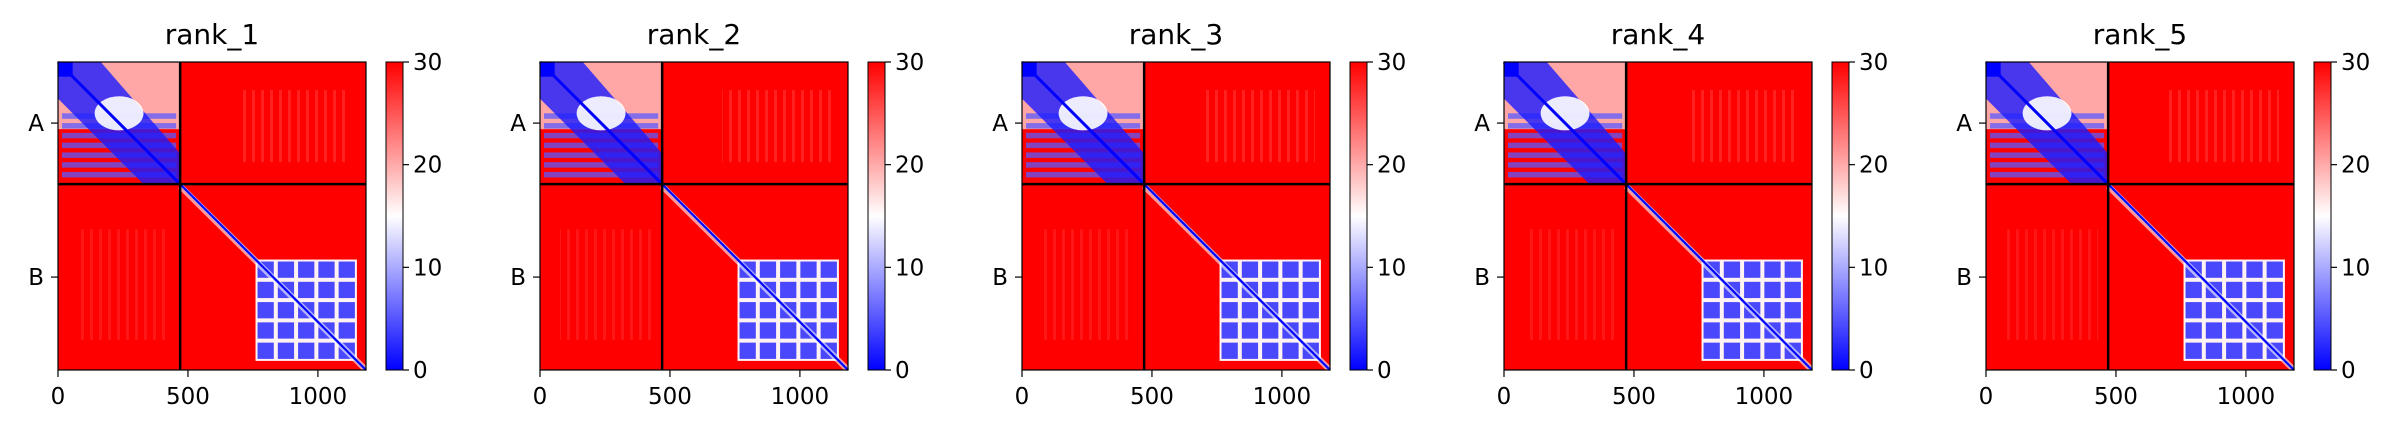 The image size is (2401, 438). I want to click on colorbar-tick-label: 30, so click(1873, 63).